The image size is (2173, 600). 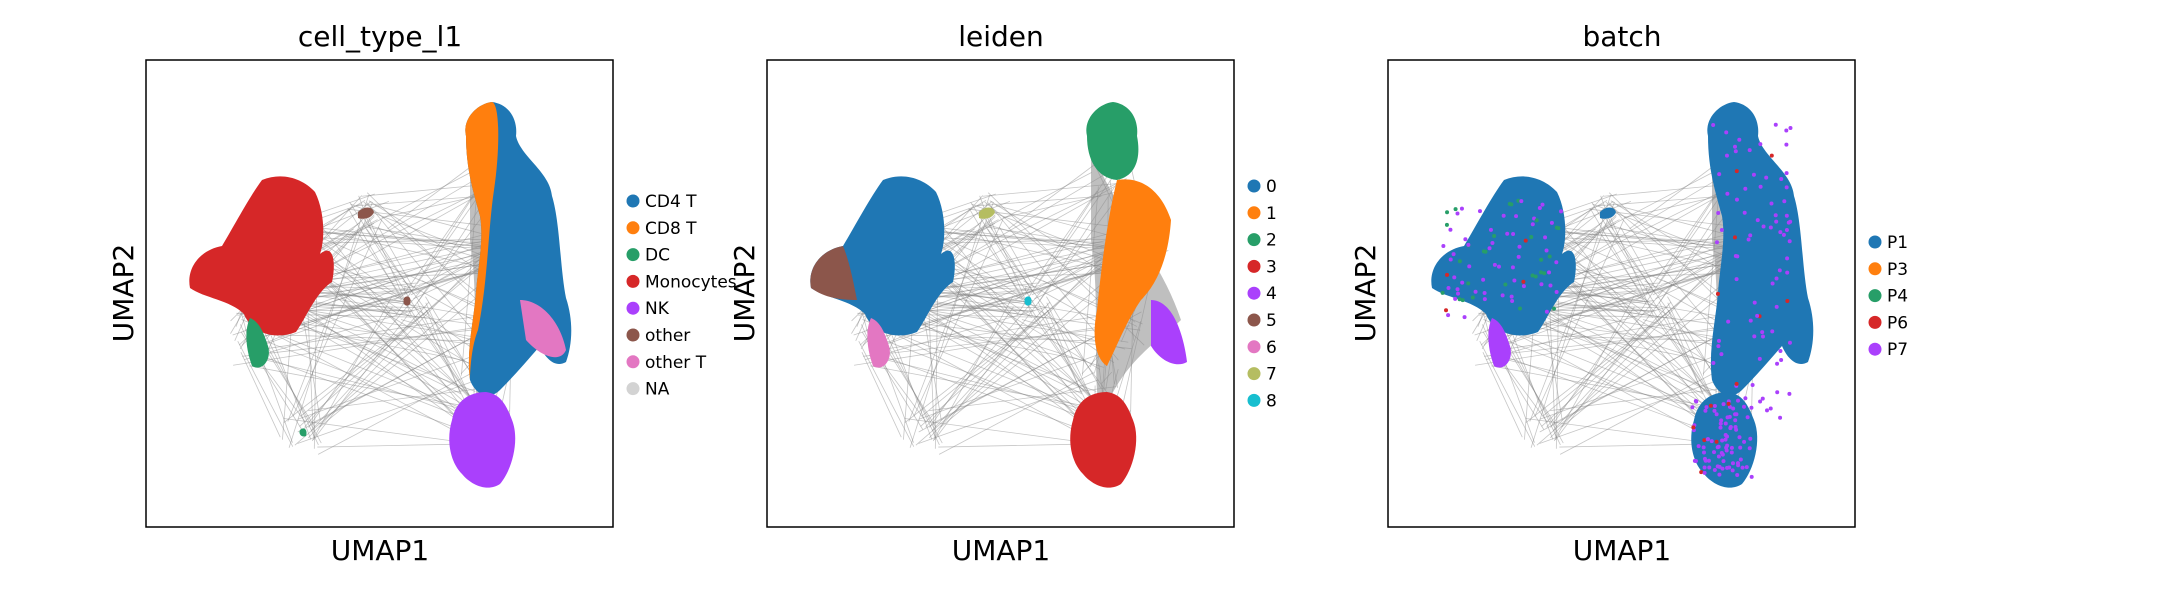 What do you see at coordinates (1271, 241) in the screenshot?
I see `legend-label: 2` at bounding box center [1271, 241].